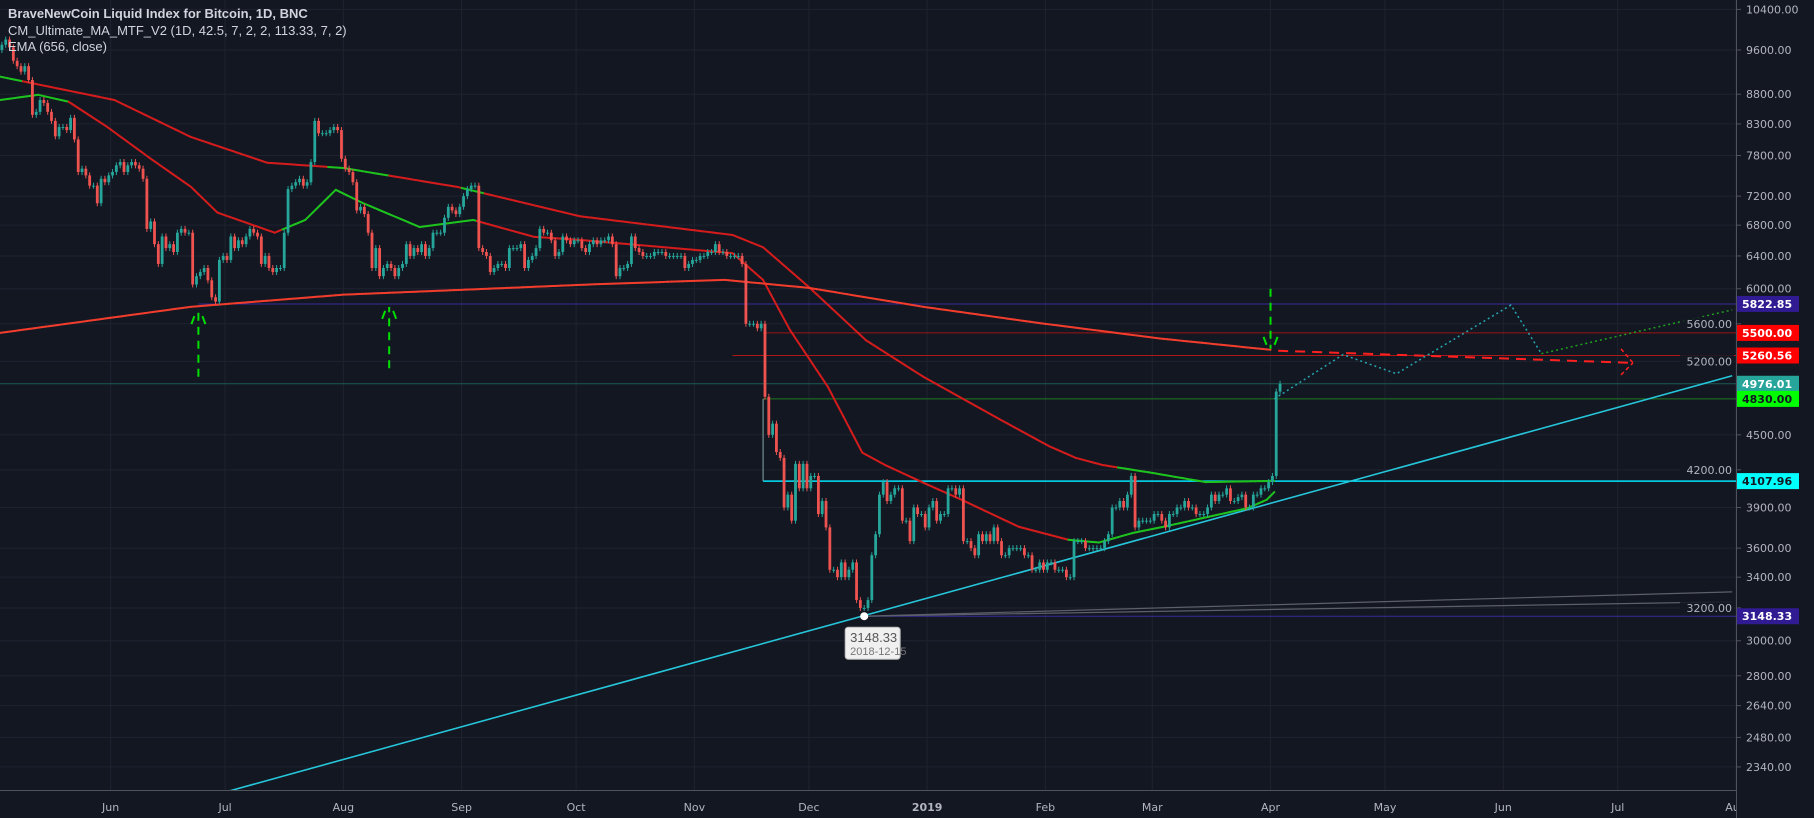  Describe the element at coordinates (1768, 398) in the screenshot. I see `price-tag: 4830.00` at that location.